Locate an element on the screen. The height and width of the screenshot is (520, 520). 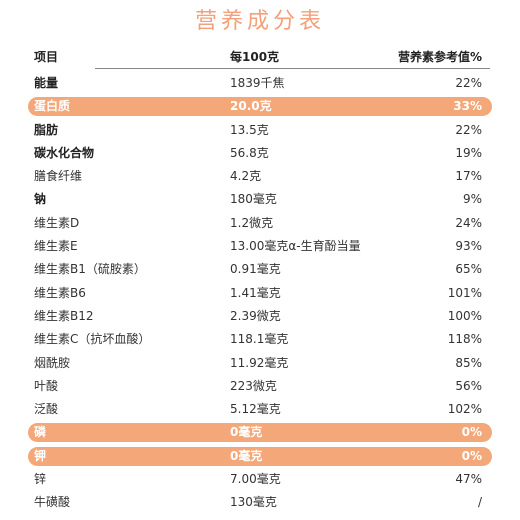
row-amount: 13.5克 is located at coordinates (249, 129).